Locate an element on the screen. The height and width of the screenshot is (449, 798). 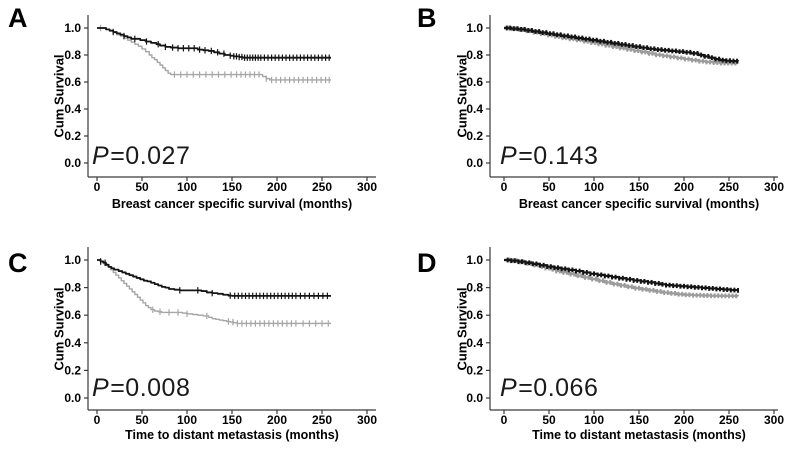
p-value: P=0.027 is located at coordinates (141, 156).